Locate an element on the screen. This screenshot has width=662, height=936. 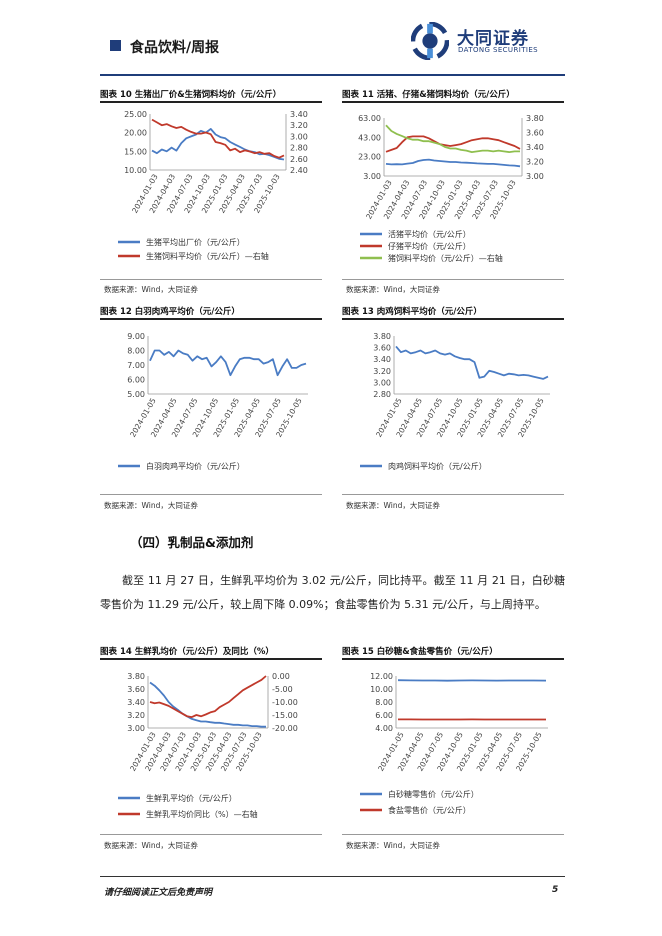
figure-13-source-rule is located at coordinates (453, 494).